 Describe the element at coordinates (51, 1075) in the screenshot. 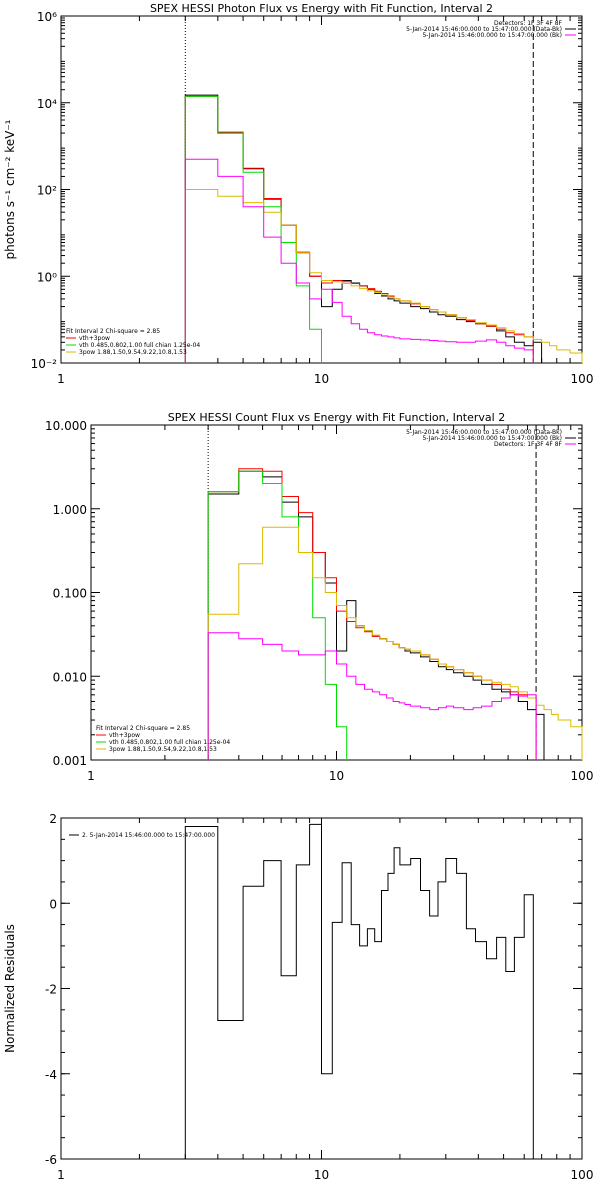

I see `y-tick-label: -4` at that location.